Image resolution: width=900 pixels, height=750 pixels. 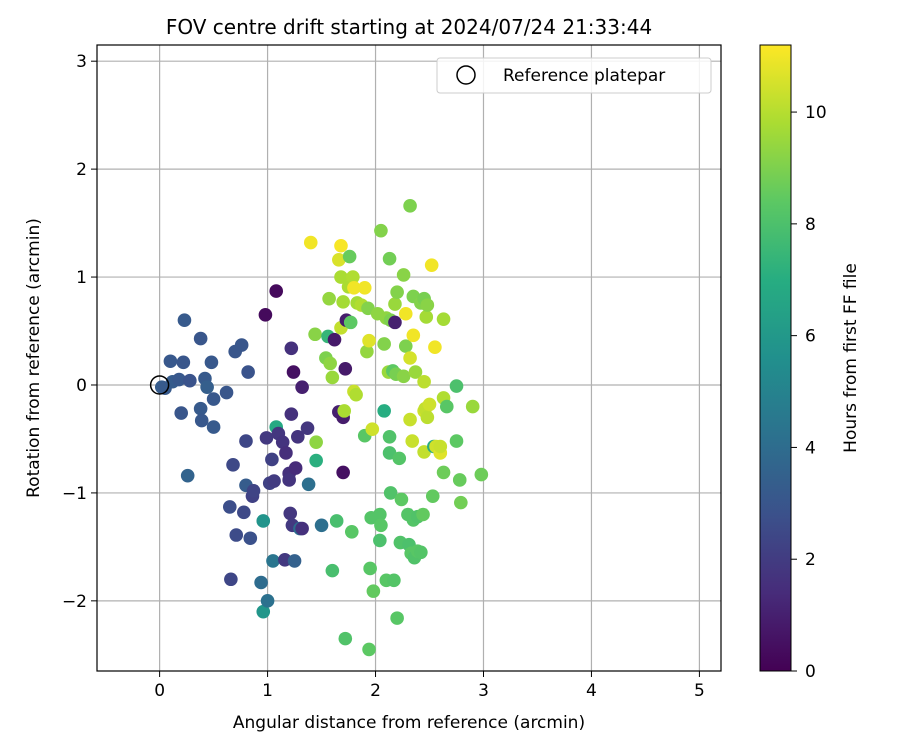 I want to click on x-tick-label: 1, so click(x=267, y=691).